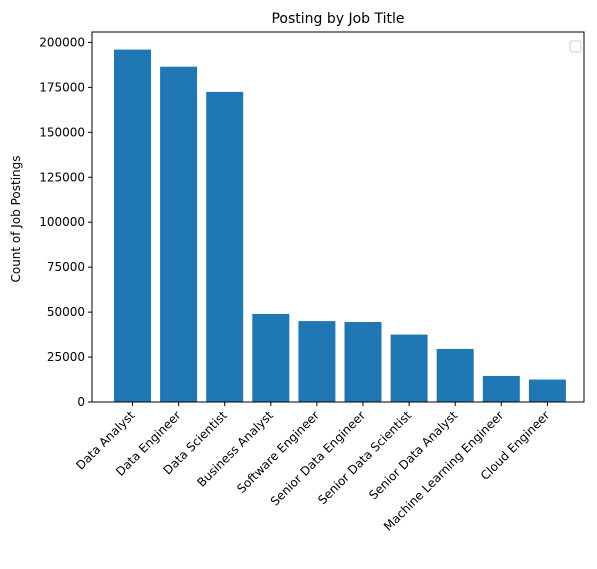  Describe the element at coordinates (363, 361) in the screenshot. I see `bar-senior-data-engineer` at that location.